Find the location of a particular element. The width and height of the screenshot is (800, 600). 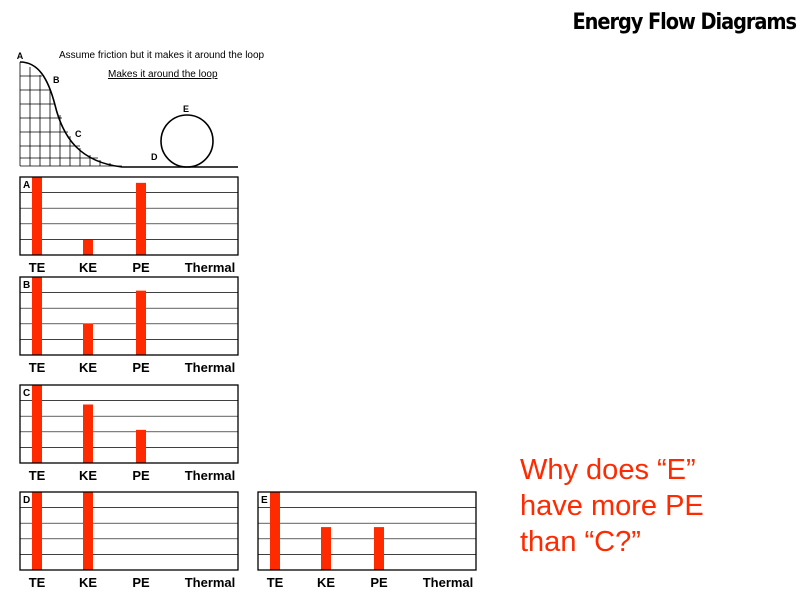

chart-title: D is located at coordinates (26, 500).